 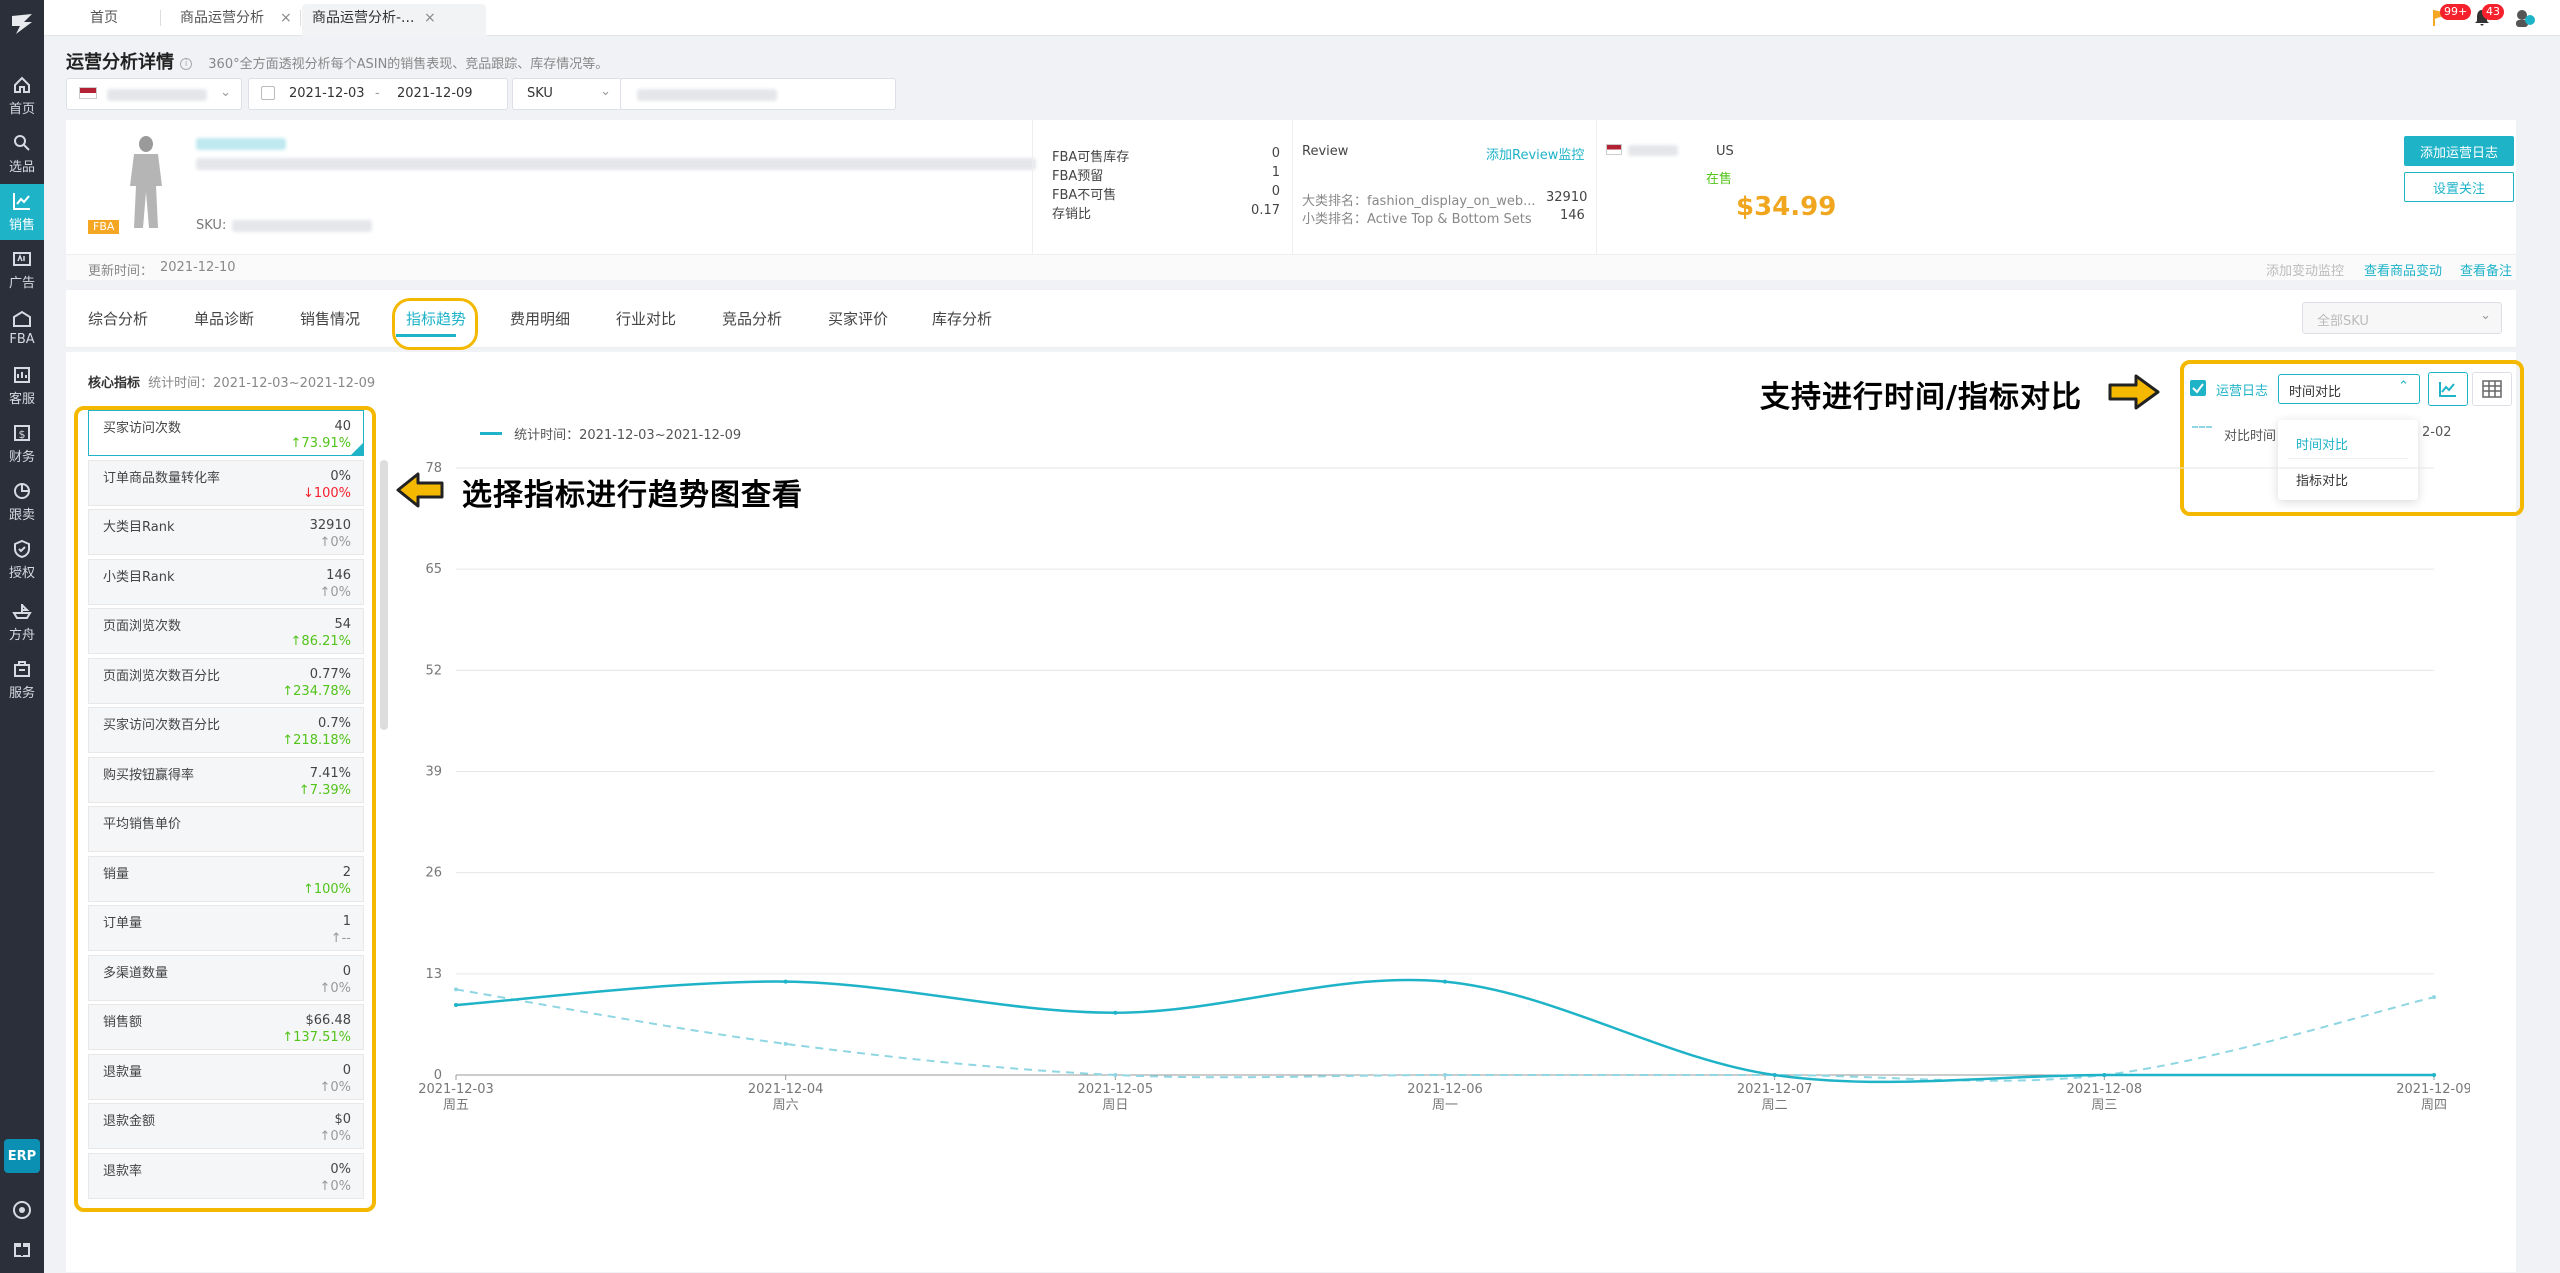 I want to click on highlight-compare-controls, so click(x=2352, y=438).